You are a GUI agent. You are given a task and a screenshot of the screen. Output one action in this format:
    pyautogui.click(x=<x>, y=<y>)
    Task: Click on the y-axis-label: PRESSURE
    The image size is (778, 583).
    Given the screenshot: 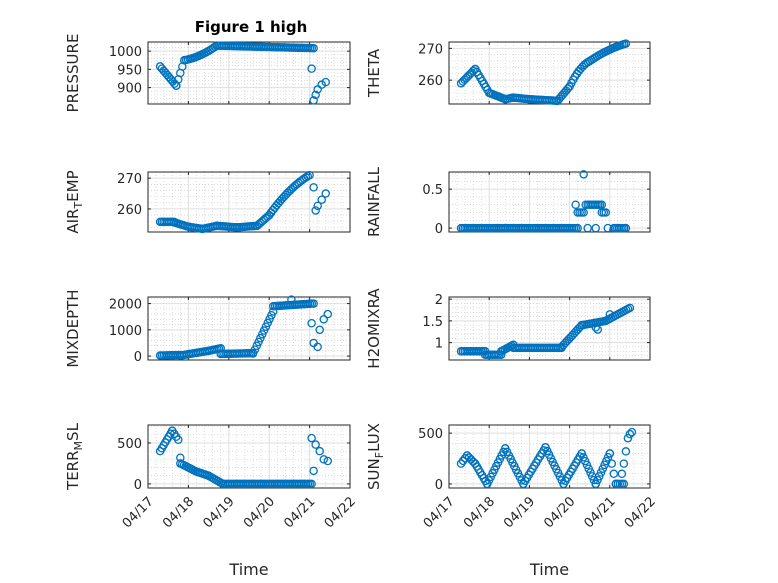 What is the action you would take?
    pyautogui.click(x=73, y=73)
    